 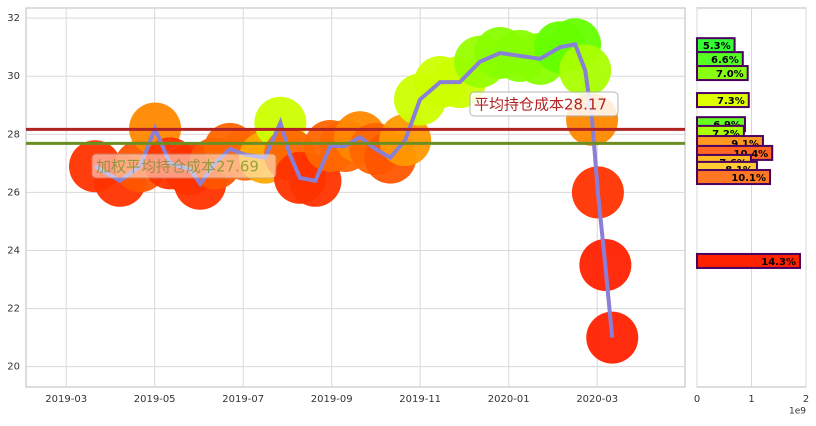 What do you see at coordinates (612, 337) in the screenshot?
I see `bubble` at bounding box center [612, 337].